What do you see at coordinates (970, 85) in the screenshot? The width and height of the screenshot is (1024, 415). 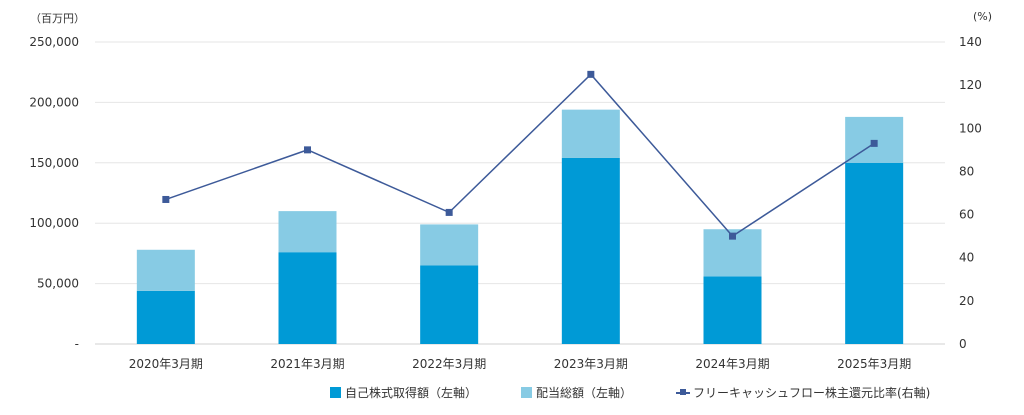 I see `right-tick-label: 120` at bounding box center [970, 85].